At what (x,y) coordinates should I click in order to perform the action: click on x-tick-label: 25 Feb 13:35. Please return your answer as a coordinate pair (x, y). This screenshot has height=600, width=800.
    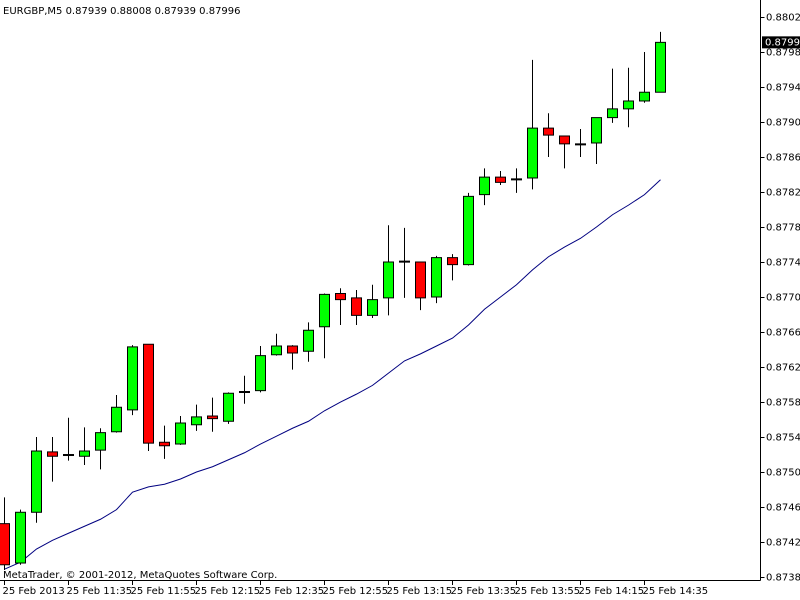
    Looking at the image, I should click on (484, 591).